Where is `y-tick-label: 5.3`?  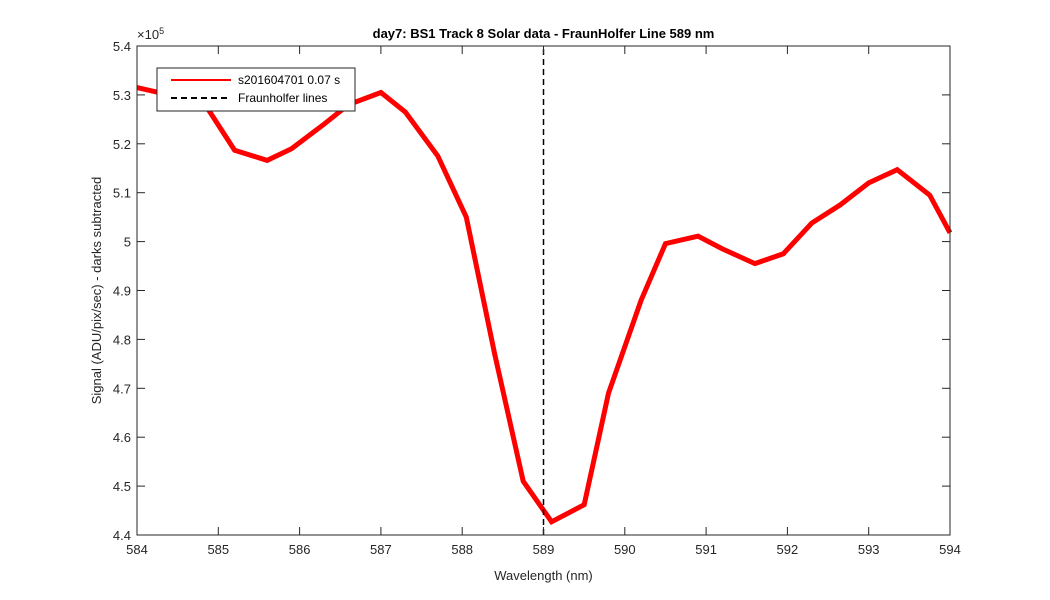 y-tick-label: 5.3 is located at coordinates (122, 95).